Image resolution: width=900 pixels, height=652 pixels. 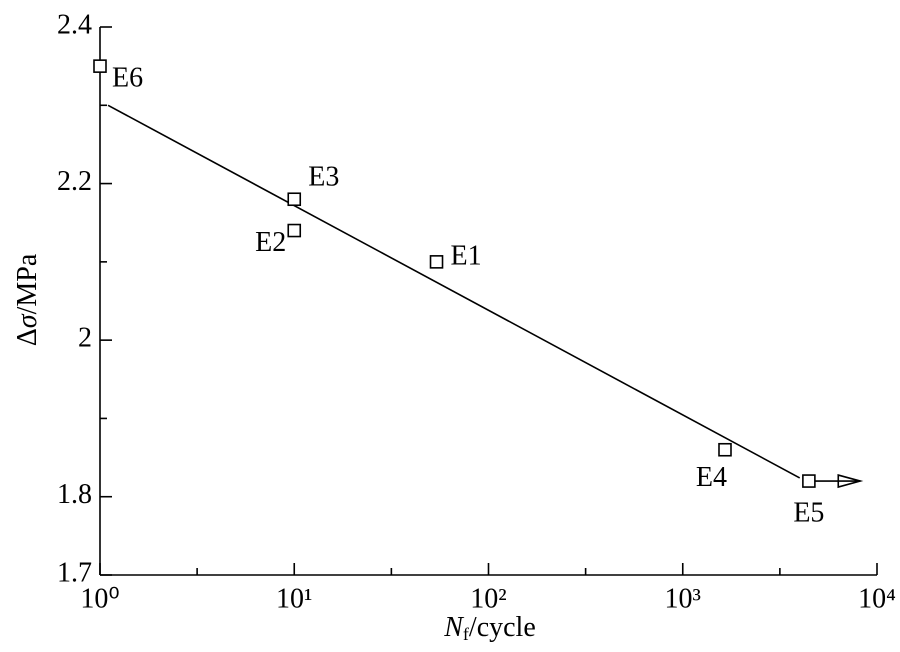 I want to click on y-axis-label: Δσ/MPa, so click(x=27, y=299).